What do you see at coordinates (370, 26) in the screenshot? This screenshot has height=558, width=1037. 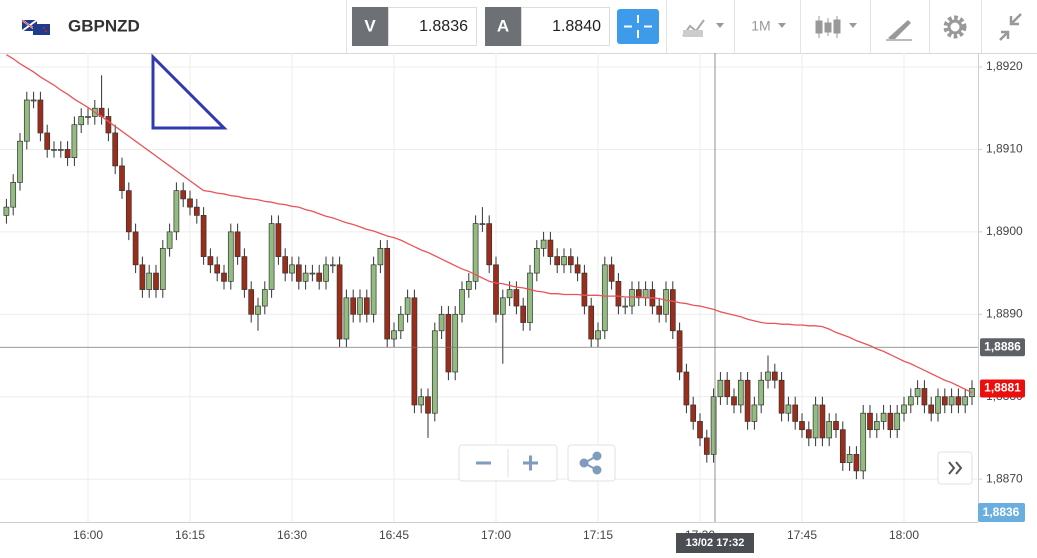 I see `bid-button` at bounding box center [370, 26].